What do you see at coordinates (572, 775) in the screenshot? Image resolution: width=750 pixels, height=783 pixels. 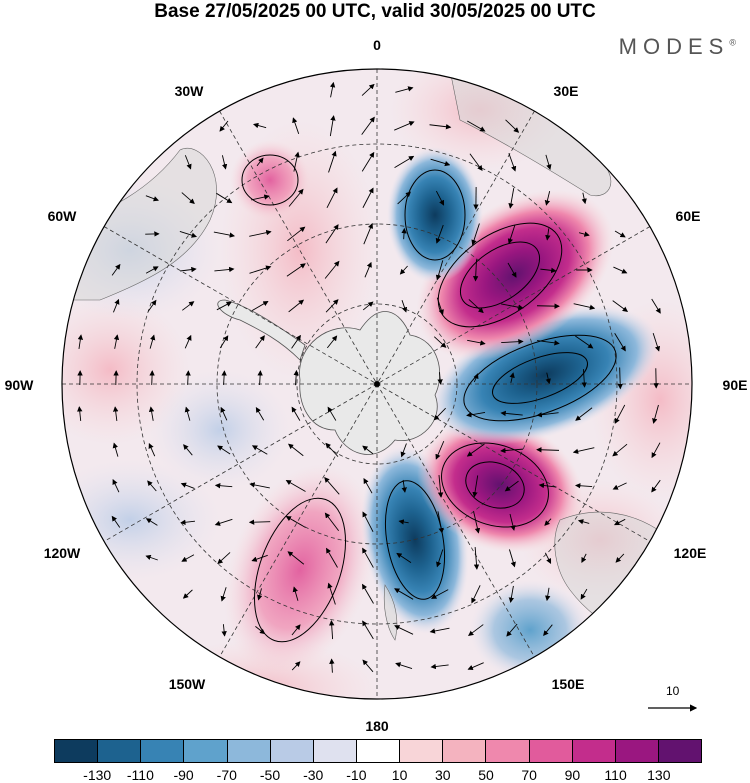 I see `colorbar-tick-label: 90` at bounding box center [572, 775].